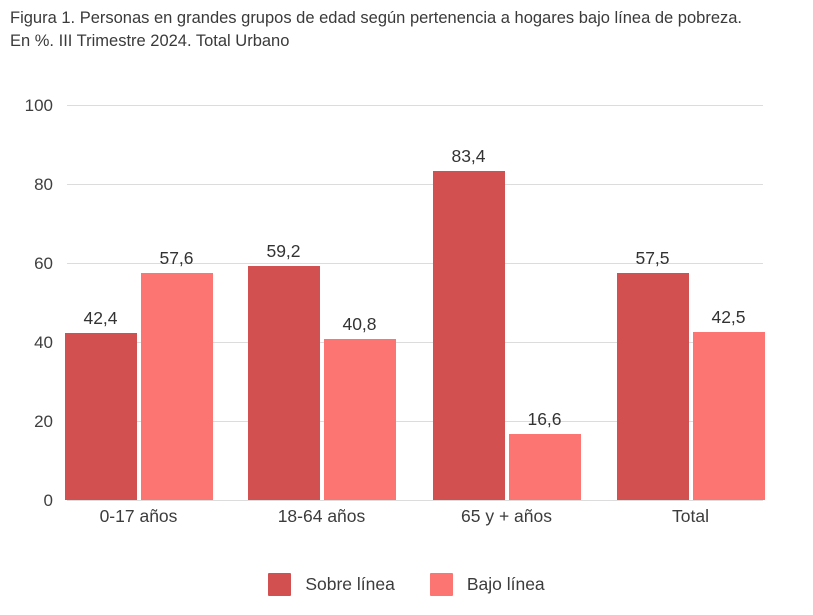  I want to click on y-tick-label-100: 100, so click(38, 105).